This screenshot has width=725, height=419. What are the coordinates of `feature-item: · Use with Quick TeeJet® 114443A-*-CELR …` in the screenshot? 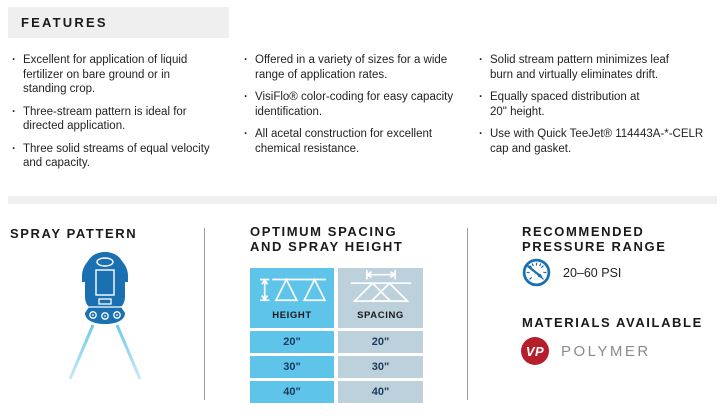 It's located at (600, 141).